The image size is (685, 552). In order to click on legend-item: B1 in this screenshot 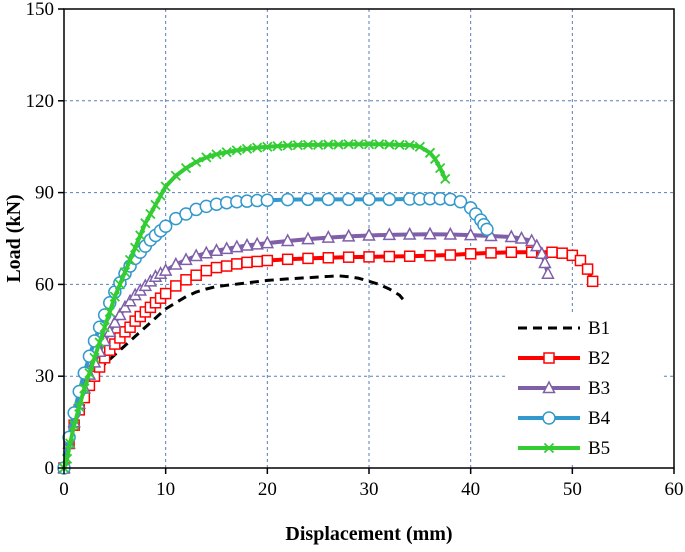, I will do `click(564, 328)`.